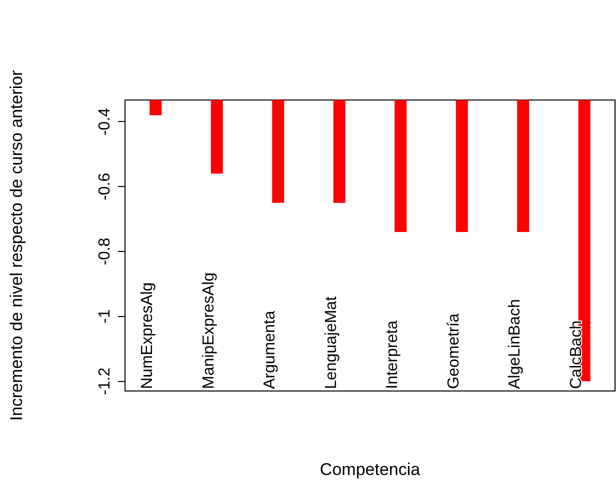 The width and height of the screenshot is (616, 503). Describe the element at coordinates (105, 186) in the screenshot. I see `y-tick-label: -0.6` at that location.